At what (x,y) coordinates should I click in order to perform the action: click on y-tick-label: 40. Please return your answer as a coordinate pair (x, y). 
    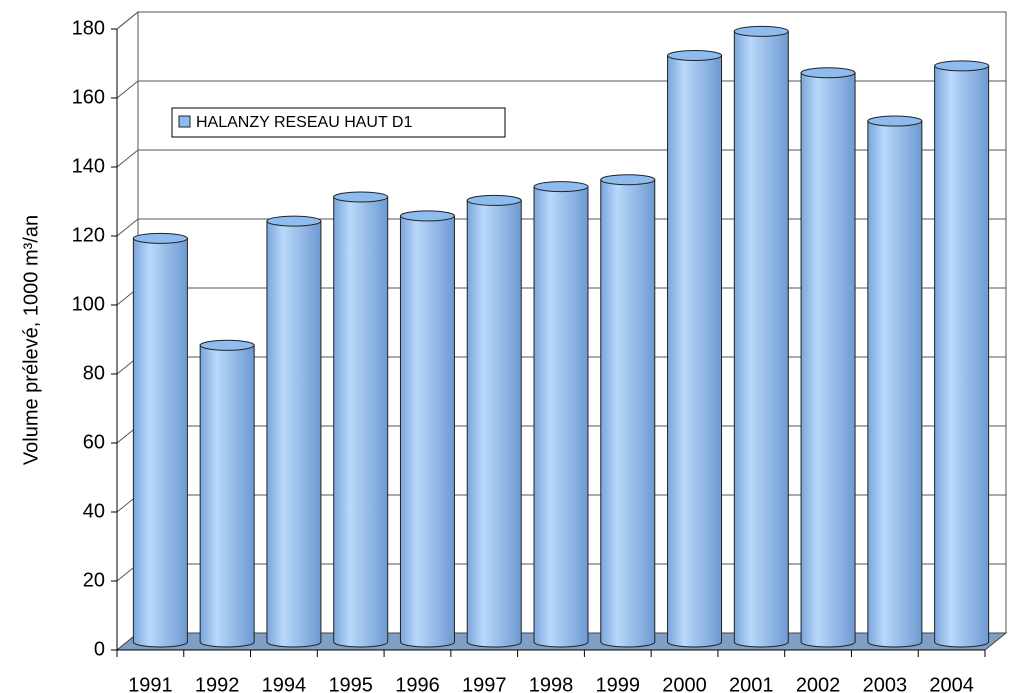
    Looking at the image, I should click on (94, 511).